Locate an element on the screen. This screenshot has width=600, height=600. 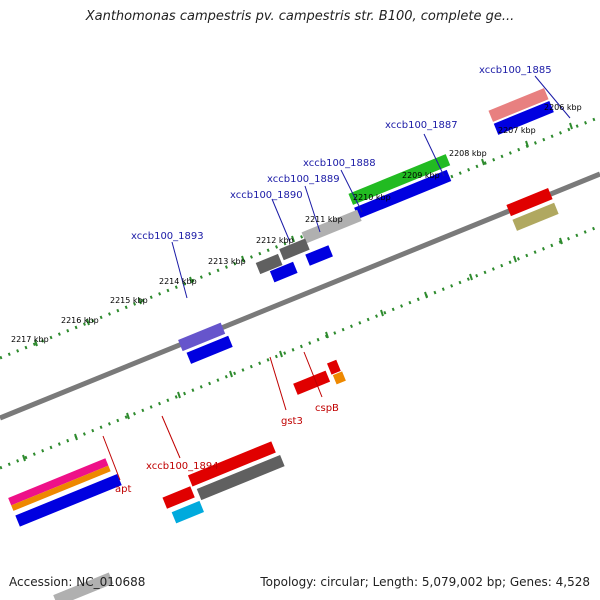
gene-cyan-reverse is located at coordinates (187, 512).